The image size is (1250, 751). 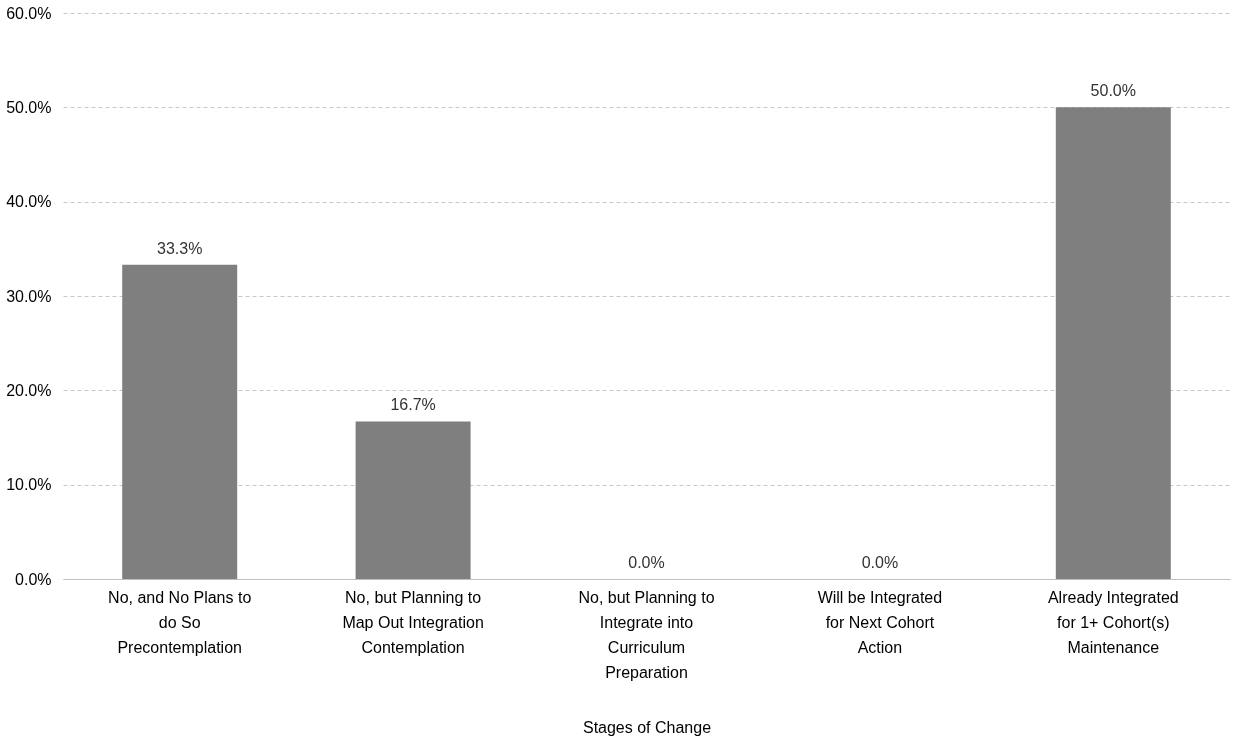 What do you see at coordinates (1113, 609) in the screenshot?
I see `x-tick-label: Already Integrated for 1+ Cohort(s)` at bounding box center [1113, 609].